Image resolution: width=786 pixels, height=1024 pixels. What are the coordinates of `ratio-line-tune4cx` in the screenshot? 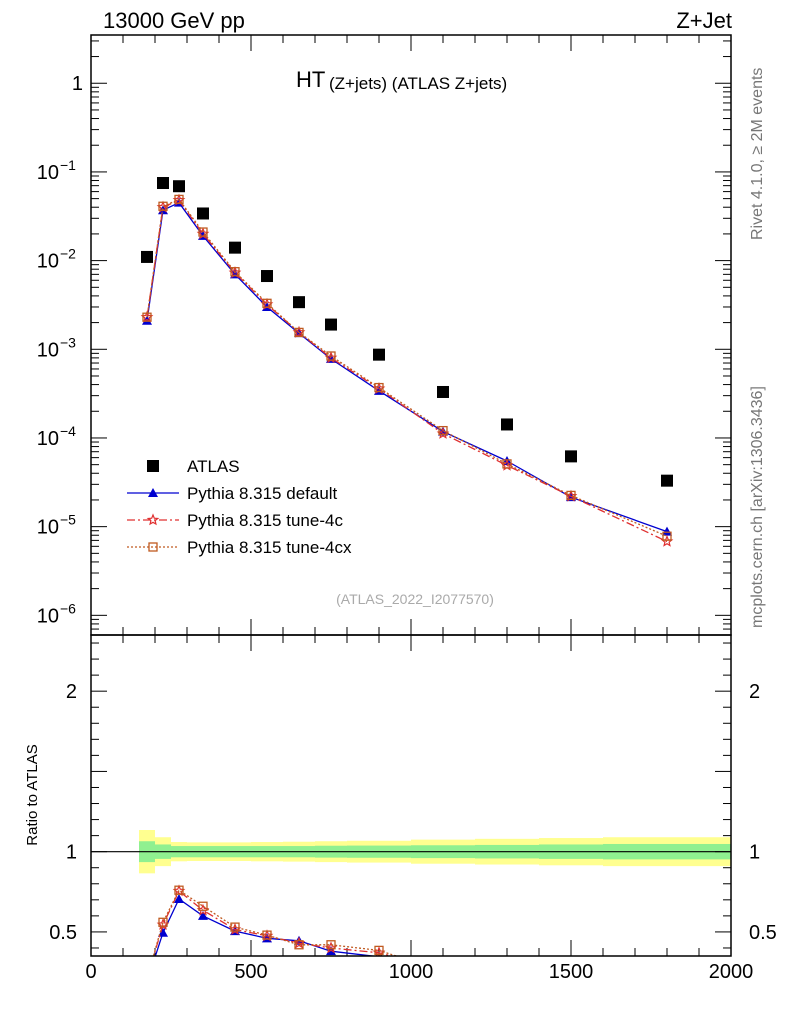 It's located at (275, 922).